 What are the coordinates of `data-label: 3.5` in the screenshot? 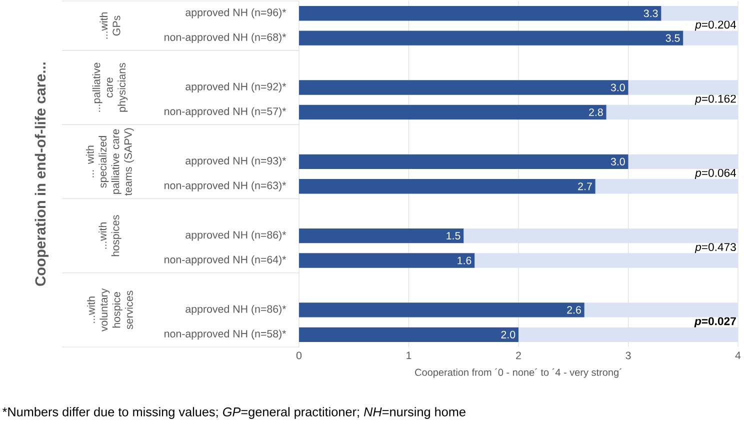 It's located at (673, 38).